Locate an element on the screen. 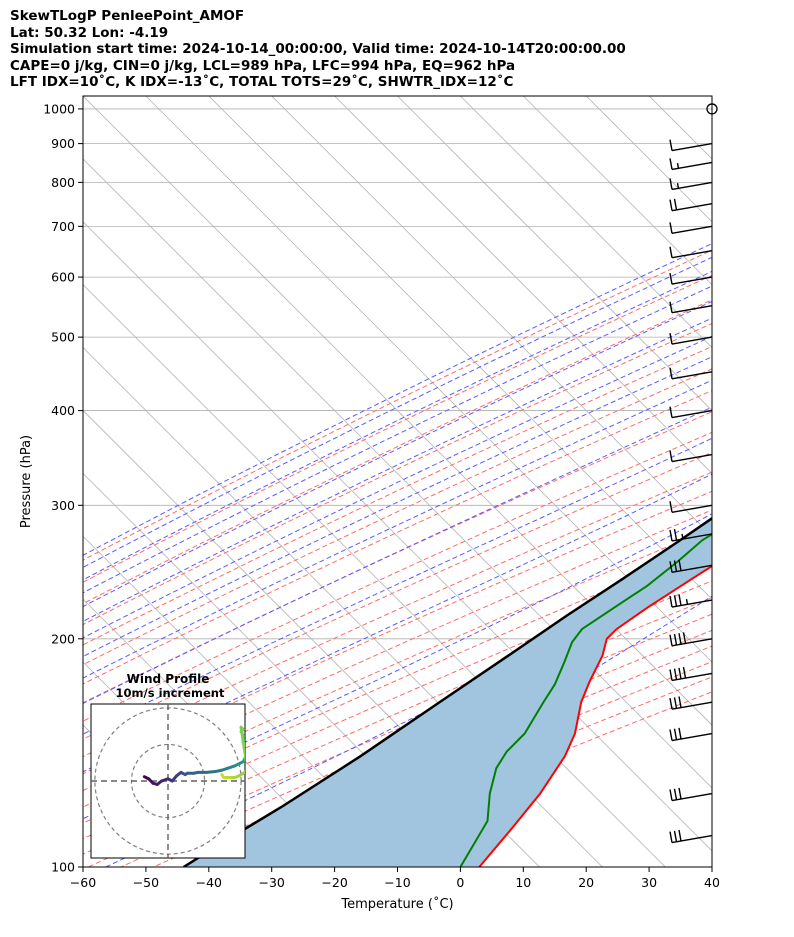 The height and width of the screenshot is (937, 794). x-tick-label: 0 is located at coordinates (460, 882).